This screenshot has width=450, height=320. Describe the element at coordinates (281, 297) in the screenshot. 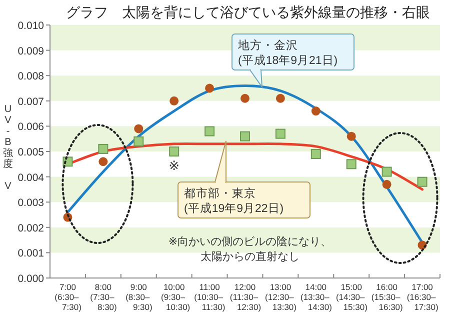

I see `x-tick-label: 13:00 (12:30– 13:30)` at that location.